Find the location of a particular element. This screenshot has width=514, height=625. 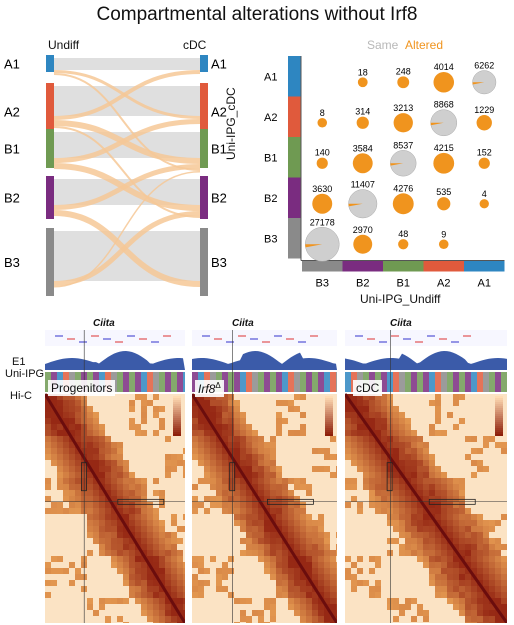

row-label: B1 is located at coordinates (270, 158).